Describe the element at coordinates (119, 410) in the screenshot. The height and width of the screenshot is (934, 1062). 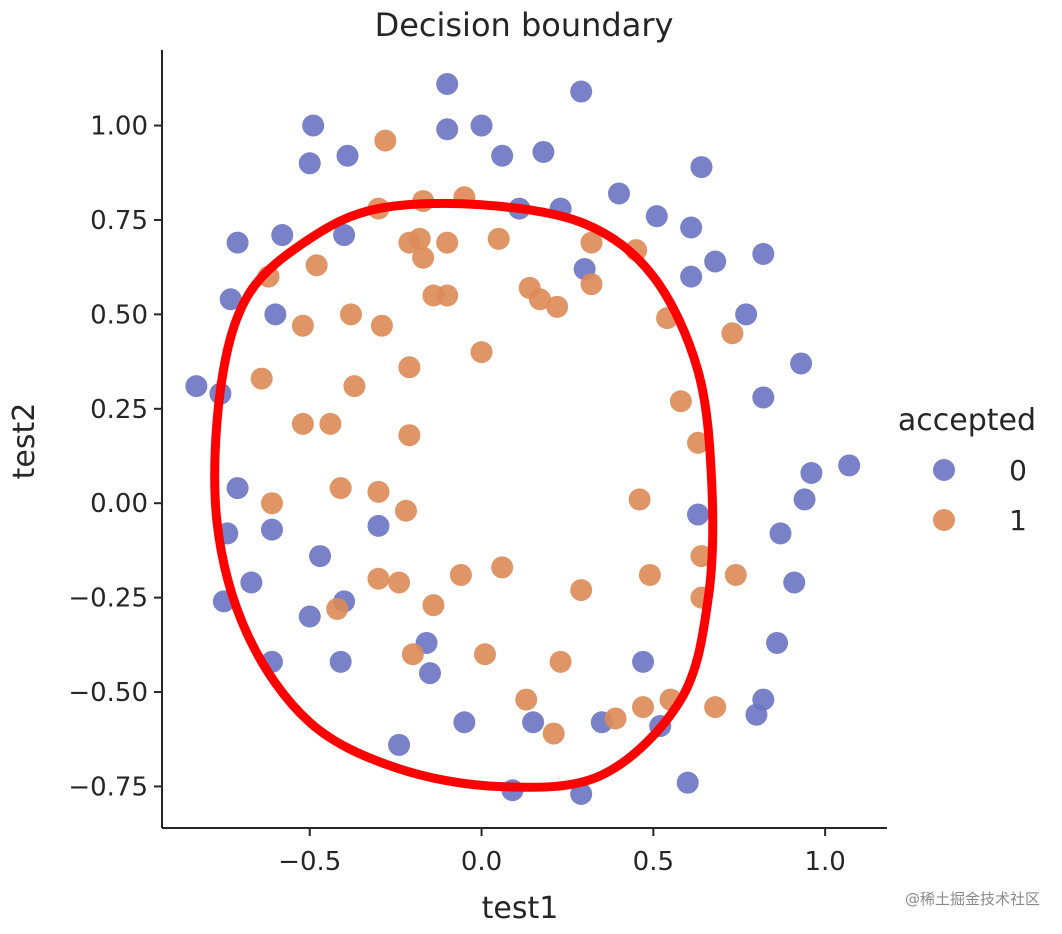
I see `y-tick-label: 0.25` at that location.